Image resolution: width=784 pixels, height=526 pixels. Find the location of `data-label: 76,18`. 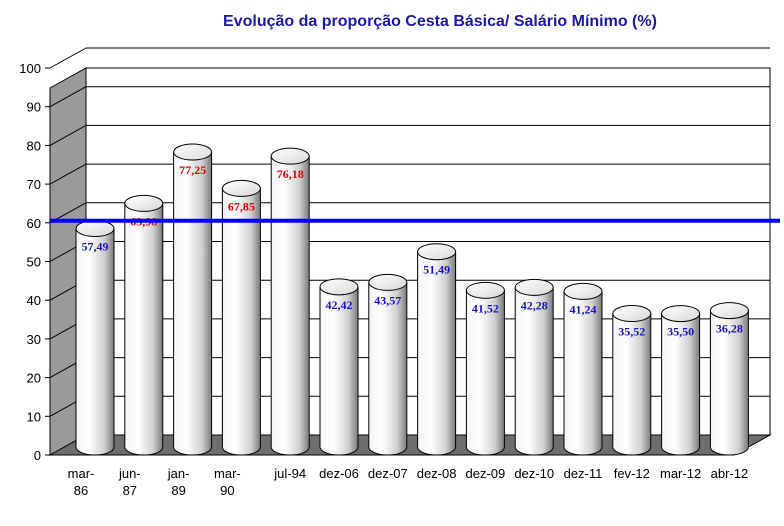

data-label: 76,18 is located at coordinates (290, 174).